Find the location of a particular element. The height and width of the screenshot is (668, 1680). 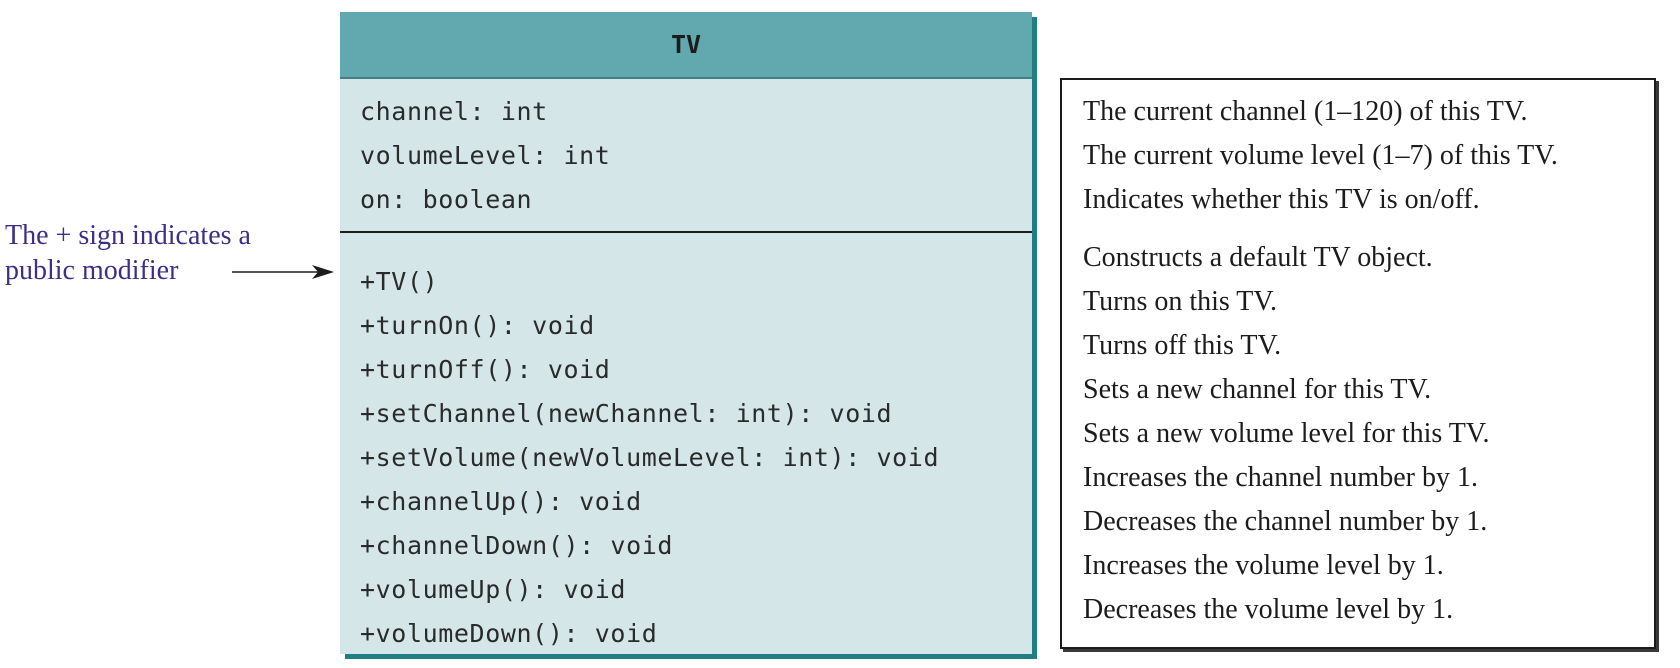

attribute-volume-level: volumeLevel: int is located at coordinates (485, 155).